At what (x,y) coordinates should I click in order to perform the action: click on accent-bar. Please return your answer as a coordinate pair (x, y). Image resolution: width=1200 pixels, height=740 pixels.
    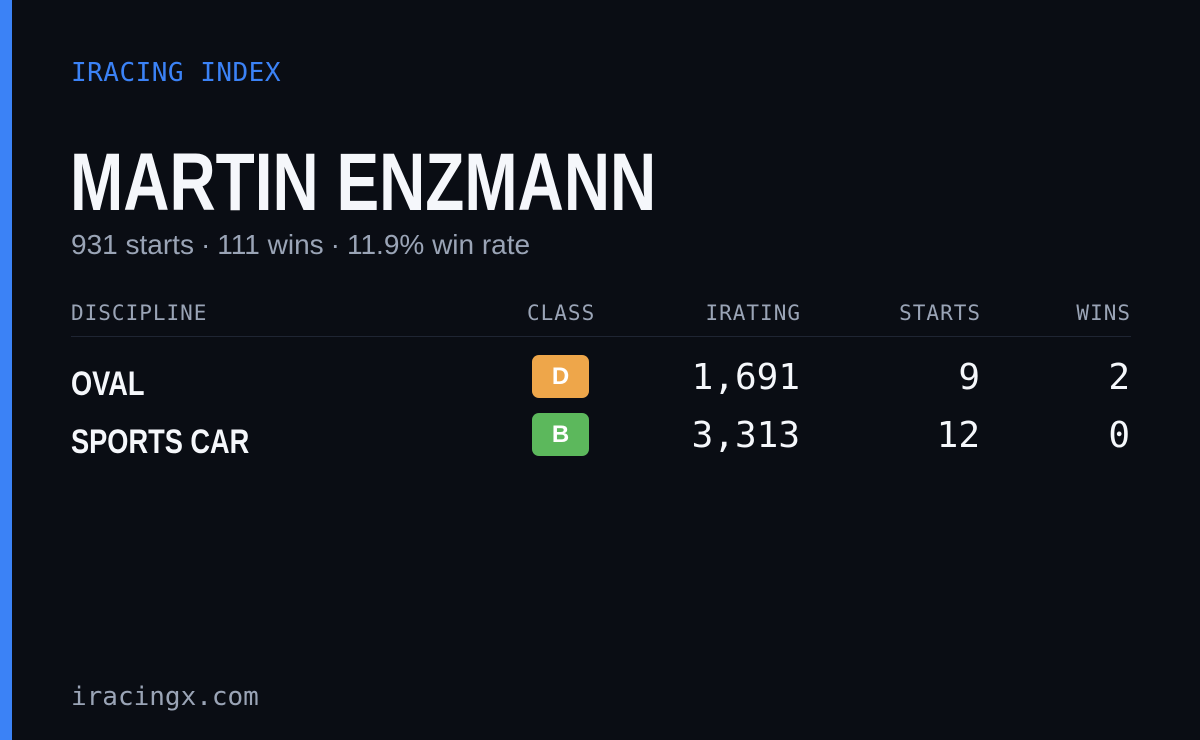
    Looking at the image, I should click on (6, 370).